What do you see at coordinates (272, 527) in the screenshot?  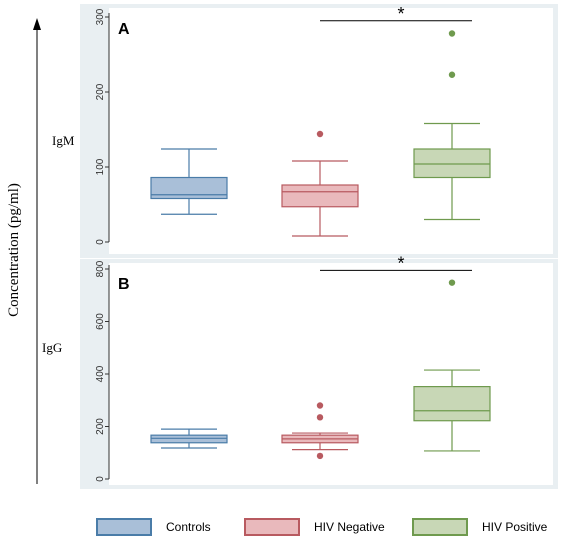 I see `legend-swatch-hiv-negative` at bounding box center [272, 527].